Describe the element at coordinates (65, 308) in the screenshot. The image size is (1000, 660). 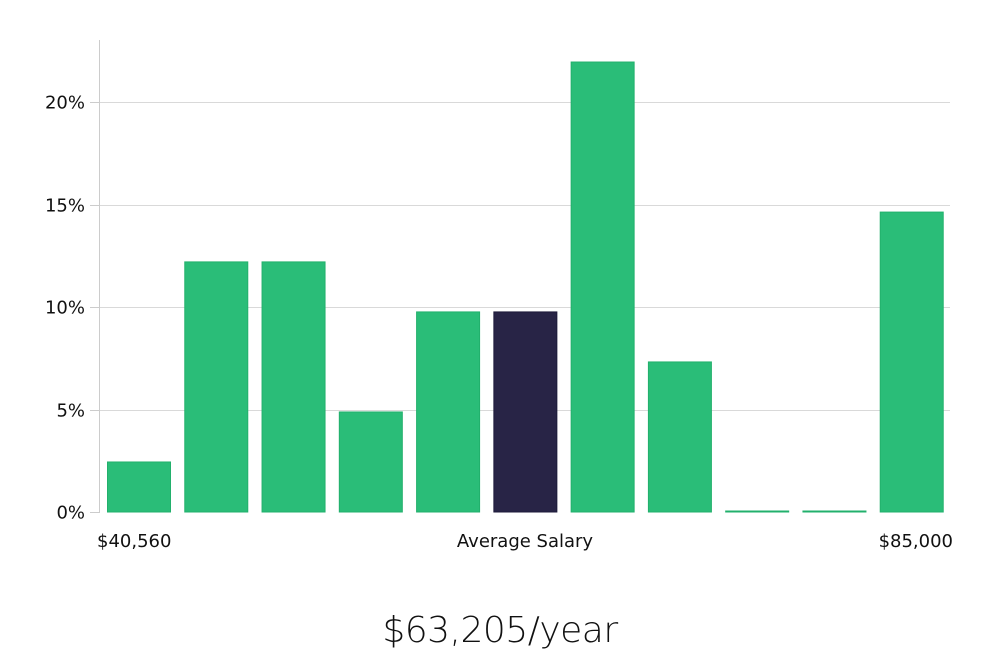
I see `y-tick-label: 10%` at that location.